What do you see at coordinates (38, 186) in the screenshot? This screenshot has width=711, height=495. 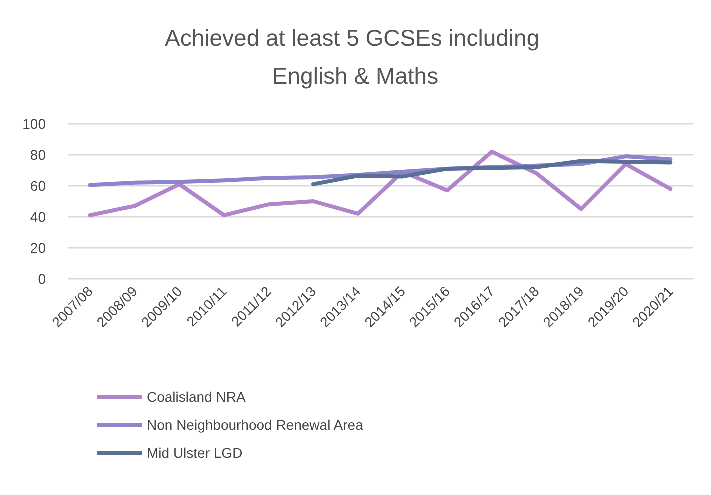 I see `y-tick-label: 60` at bounding box center [38, 186].